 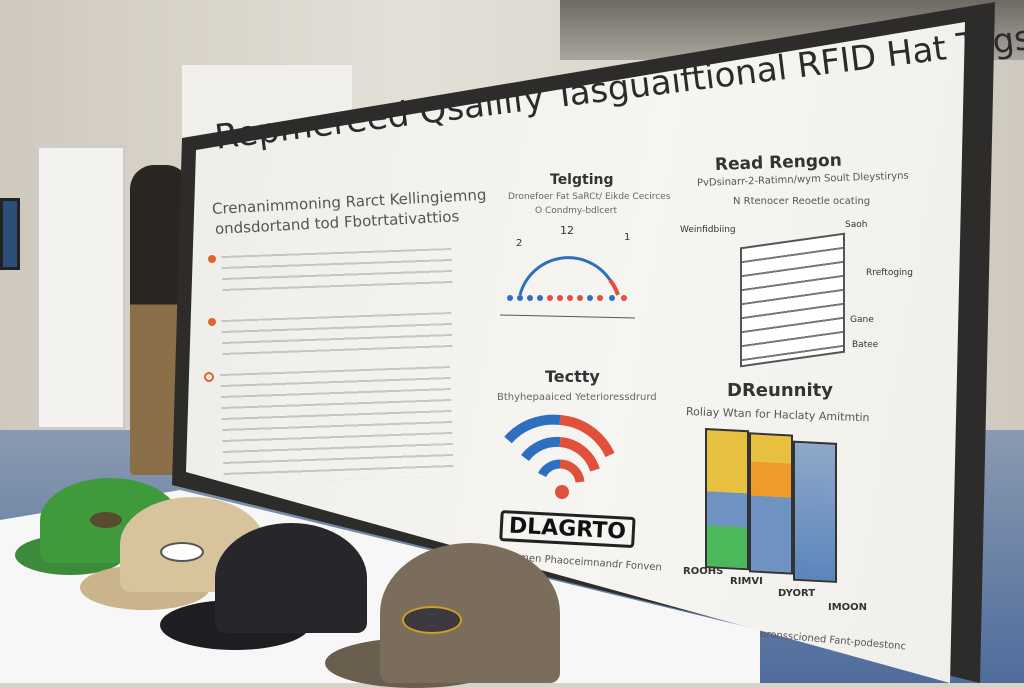 I want to click on read-range-label: Rreftoging, so click(x=889, y=273).